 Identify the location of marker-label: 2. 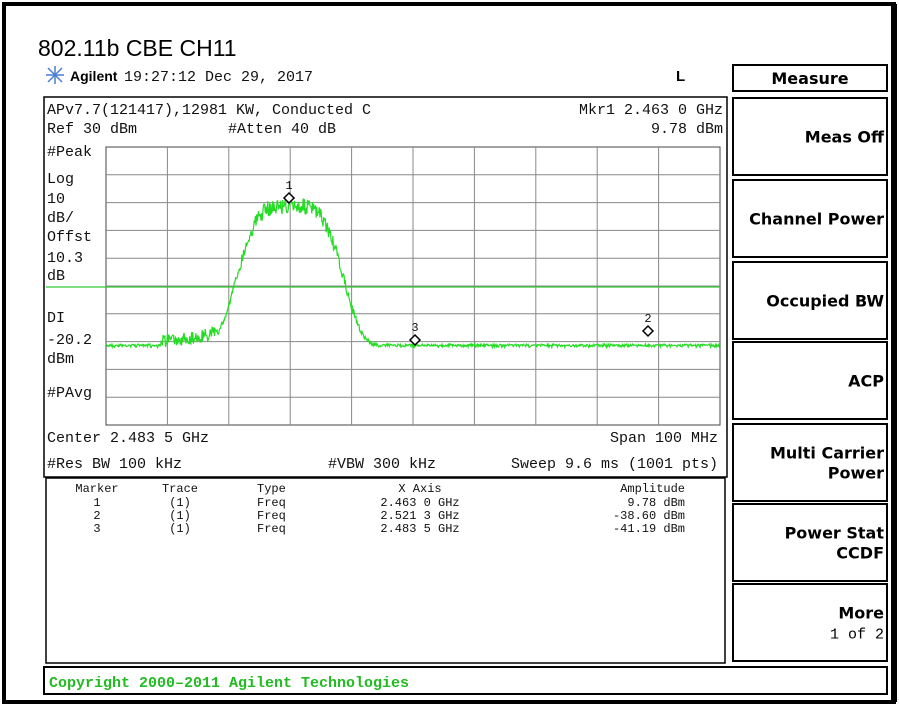
(647, 319).